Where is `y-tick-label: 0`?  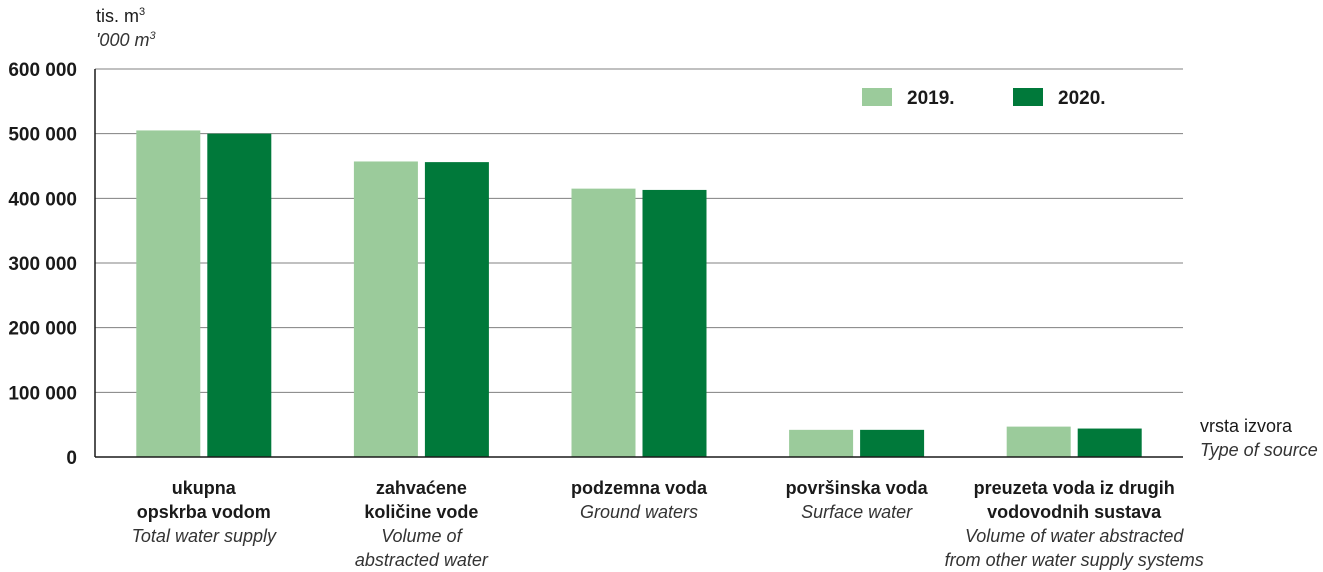 y-tick-label: 0 is located at coordinates (71, 458).